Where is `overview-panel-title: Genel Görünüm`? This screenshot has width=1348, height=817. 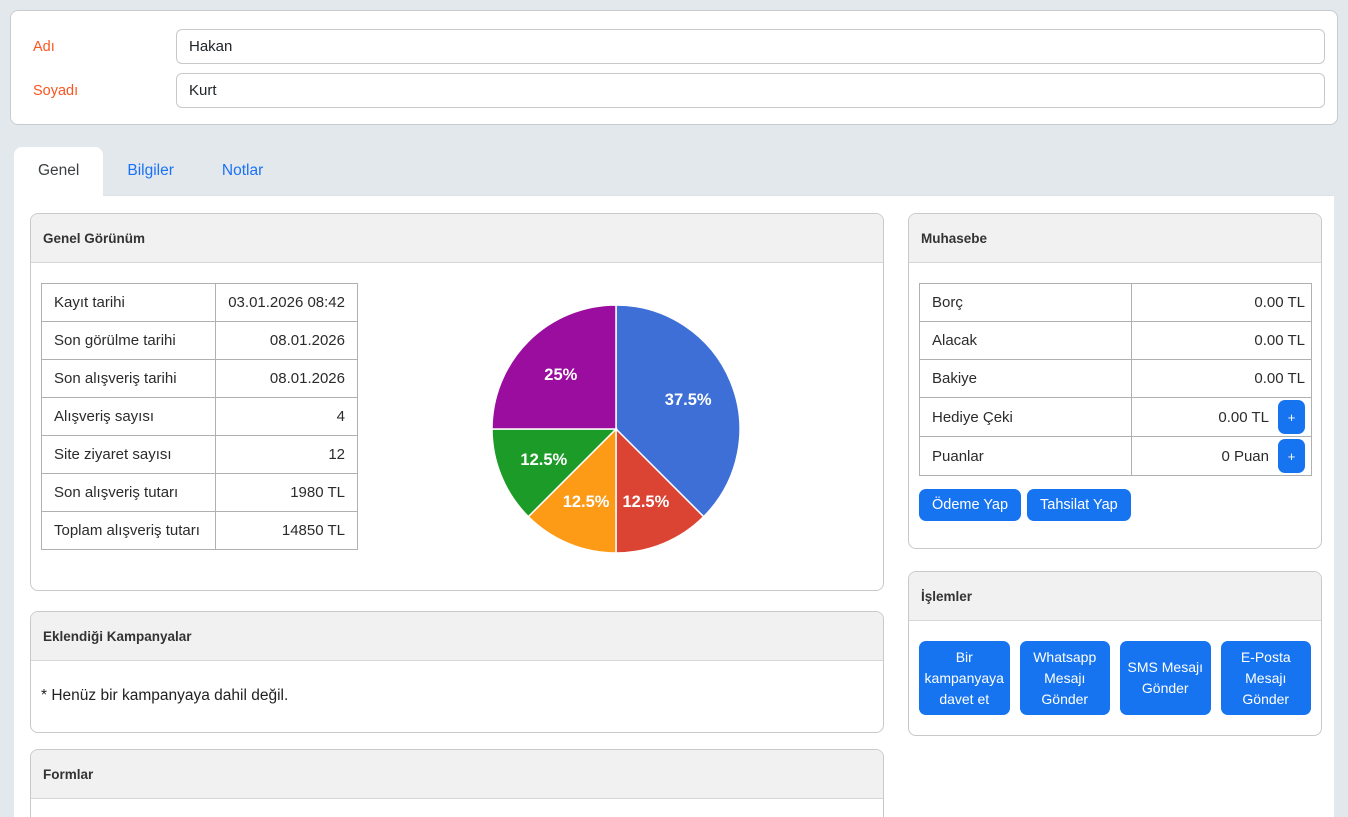 overview-panel-title: Genel Görünüm is located at coordinates (457, 238).